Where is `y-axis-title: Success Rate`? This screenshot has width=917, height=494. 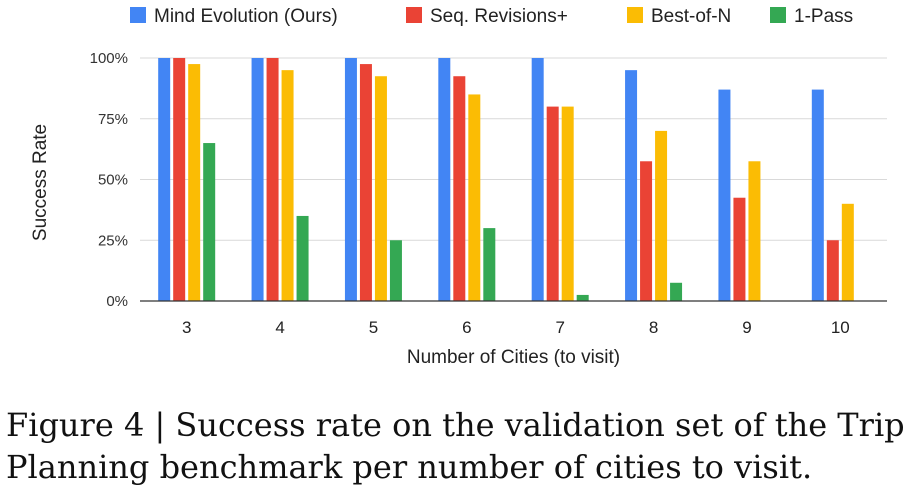 y-axis-title: Success Rate is located at coordinates (40, 182).